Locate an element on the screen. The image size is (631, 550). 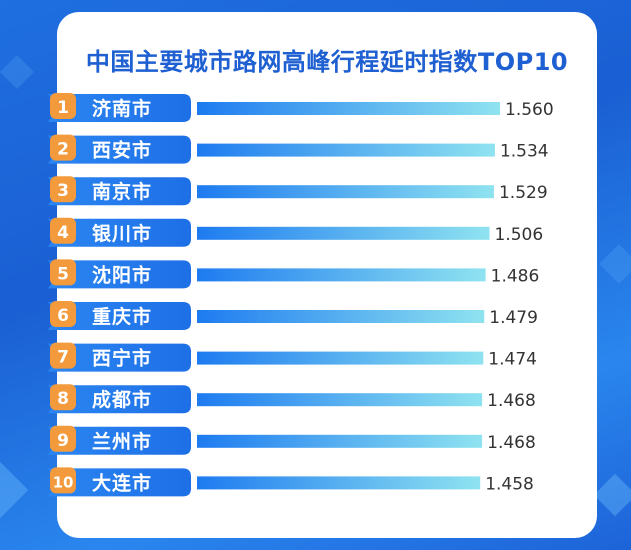
rank-number: 4 is located at coordinates (63, 233).